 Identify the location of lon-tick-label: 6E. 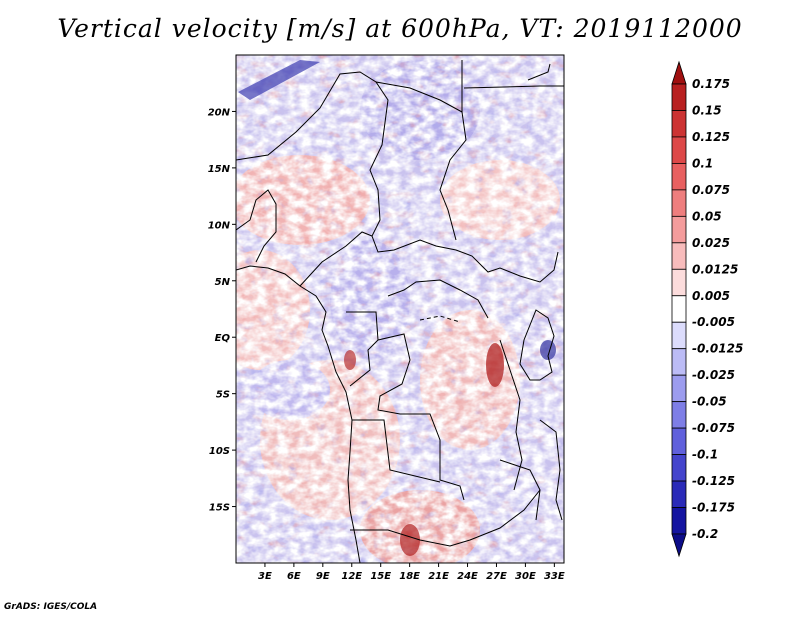
(294, 576).